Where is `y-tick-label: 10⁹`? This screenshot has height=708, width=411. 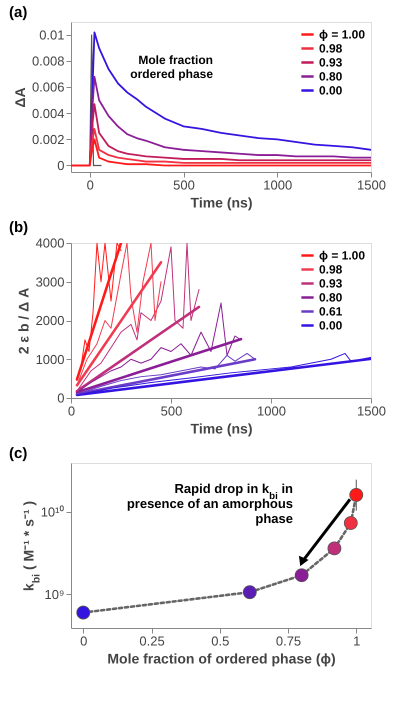
y-tick-label: 10⁹ is located at coordinates (54, 594).